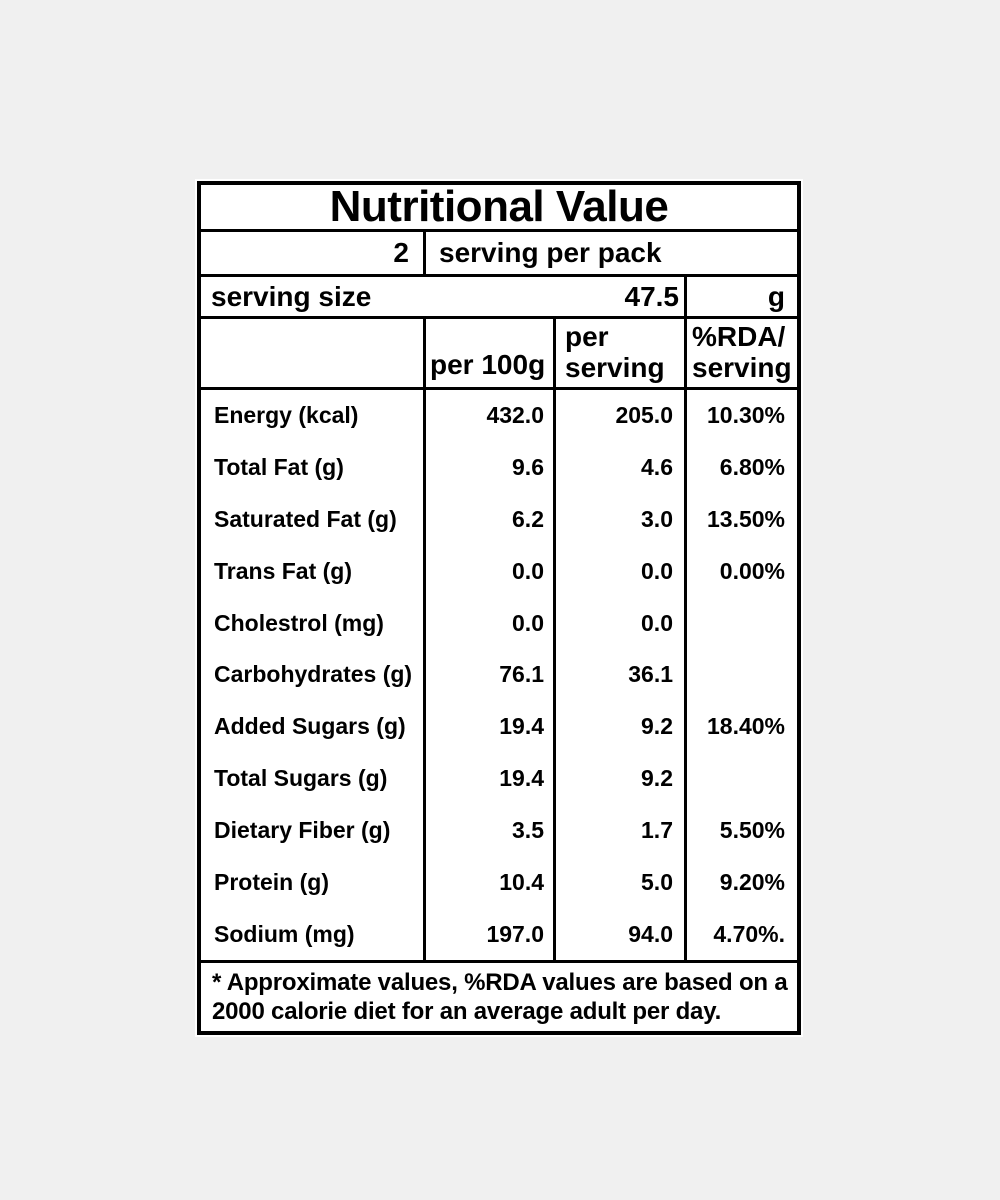 Image resolution: width=1000 pixels, height=1200 pixels. I want to click on value-rda-per-serving: 9.20%, so click(740, 882).